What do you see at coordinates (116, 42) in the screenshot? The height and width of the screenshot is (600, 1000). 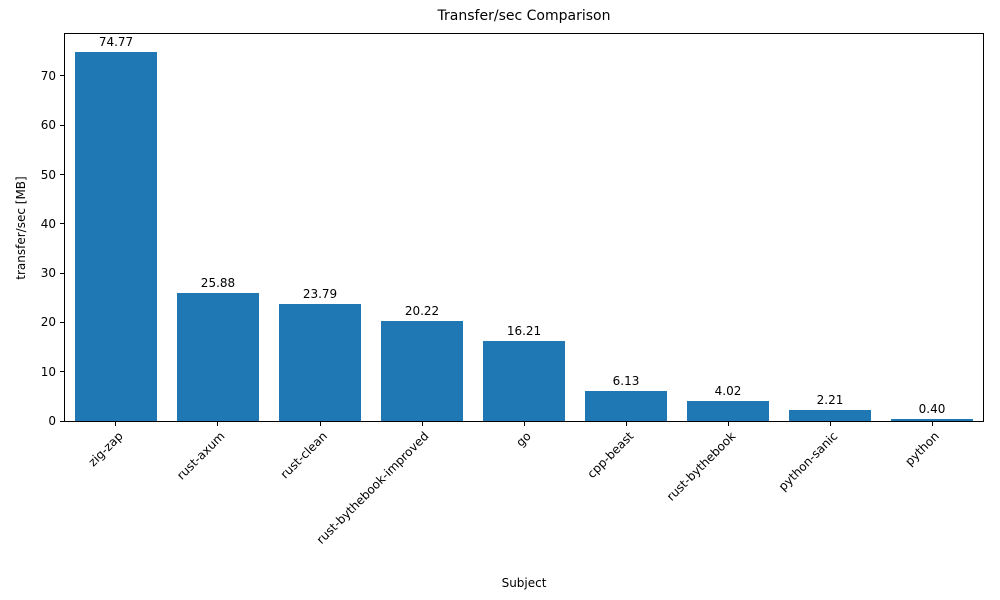 I see `bar-value-label: 74.77` at bounding box center [116, 42].